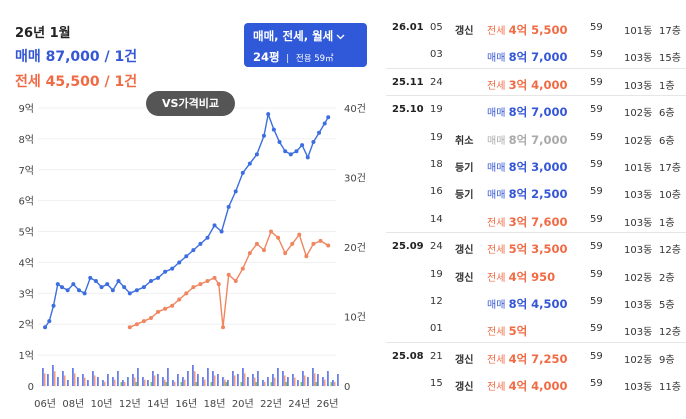 This screenshot has width=686, height=419. Describe the element at coordinates (536, 164) in the screenshot. I see `transaction-row: 18 등기 59 101동 17층 매매 8억 3,000` at that location.